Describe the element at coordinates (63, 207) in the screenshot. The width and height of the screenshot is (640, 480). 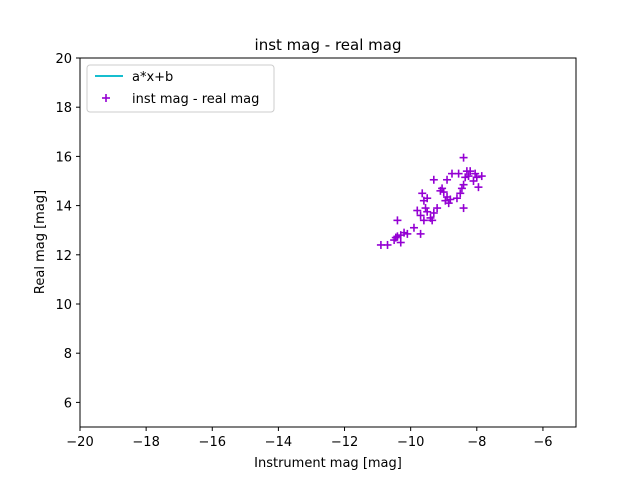
I see `y-tick-label: 14` at that location.